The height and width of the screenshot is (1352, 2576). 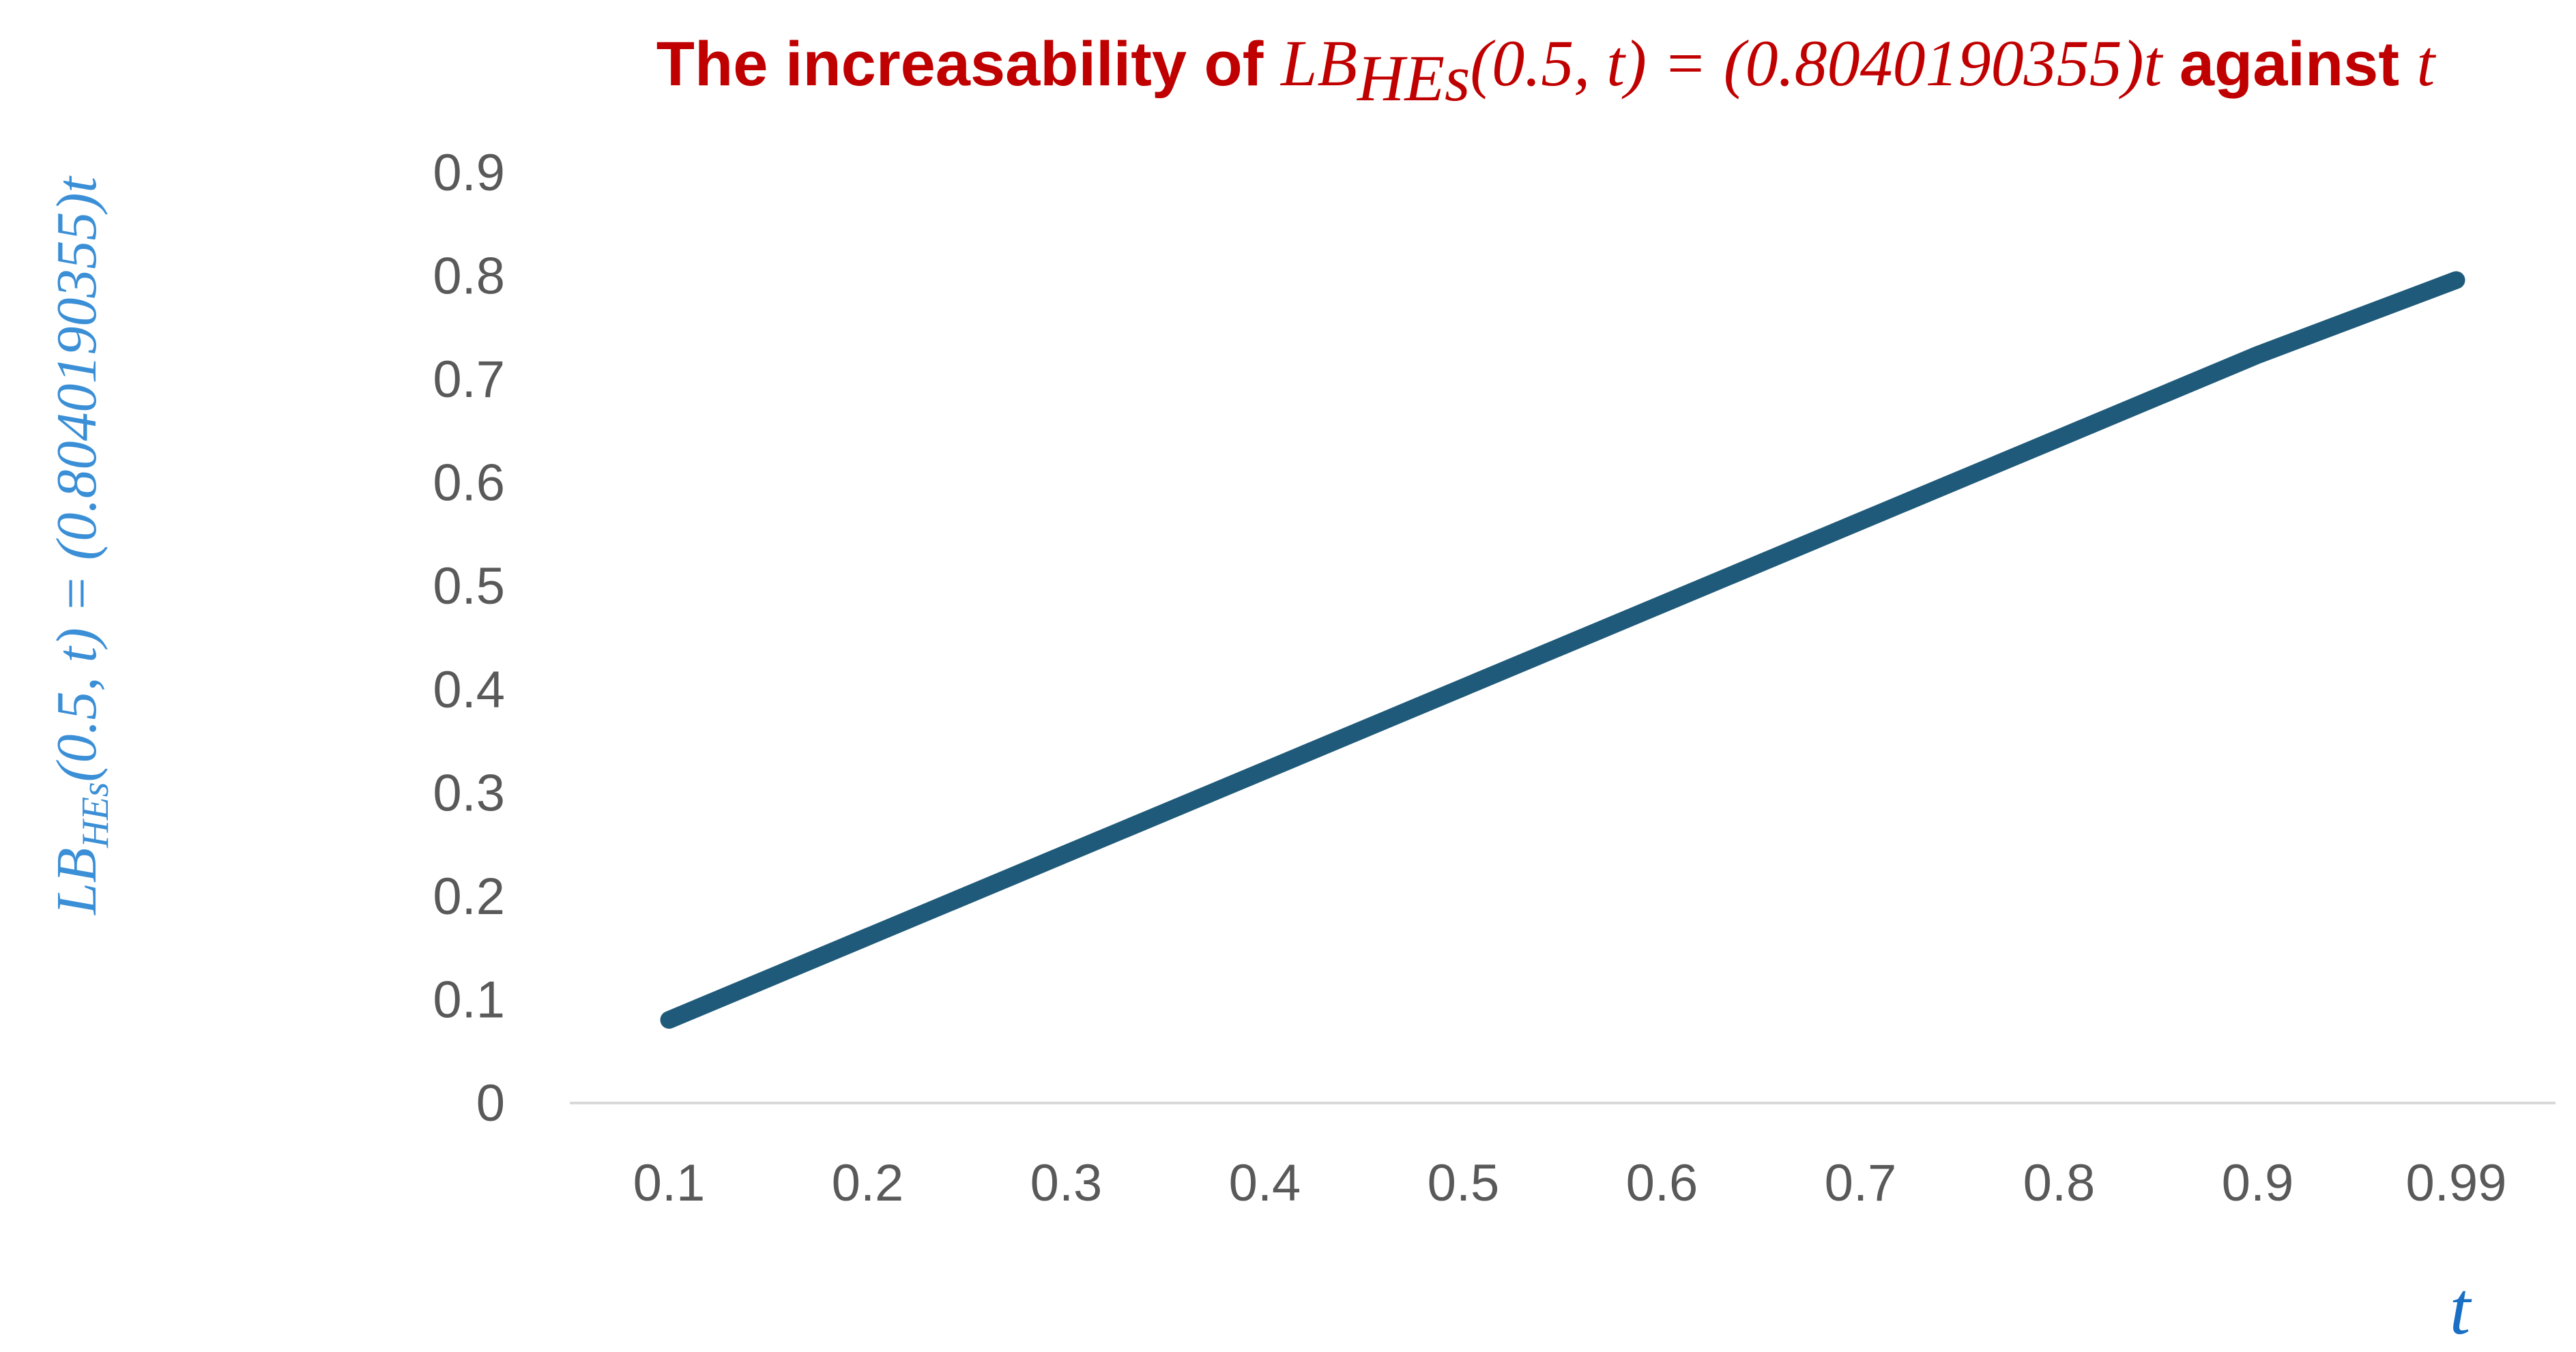 What do you see at coordinates (2427, 64) in the screenshot?
I see `title-var2: t` at bounding box center [2427, 64].